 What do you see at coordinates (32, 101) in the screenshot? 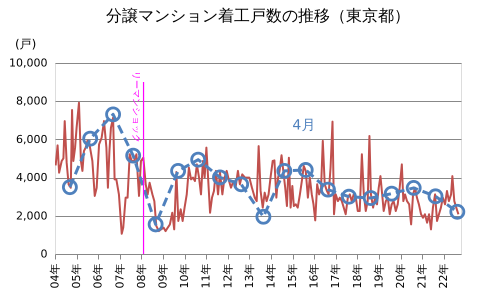
I see `y-tick-label: 8,000` at bounding box center [32, 101].